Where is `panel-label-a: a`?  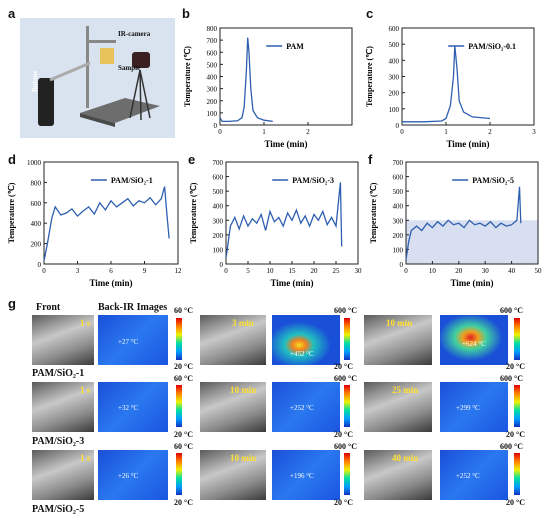 panel-label-a: a is located at coordinates (12, 13).